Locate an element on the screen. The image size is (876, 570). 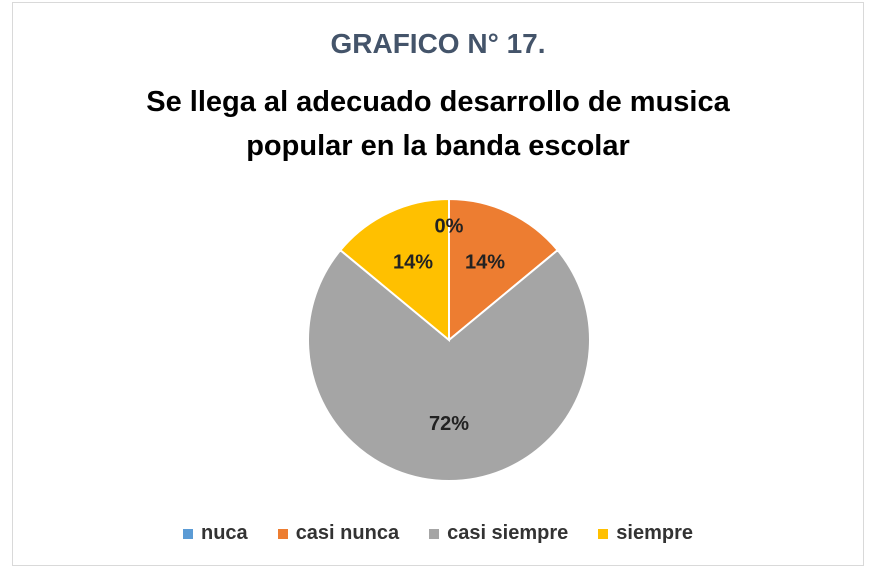
data-label: 72% is located at coordinates (449, 424).